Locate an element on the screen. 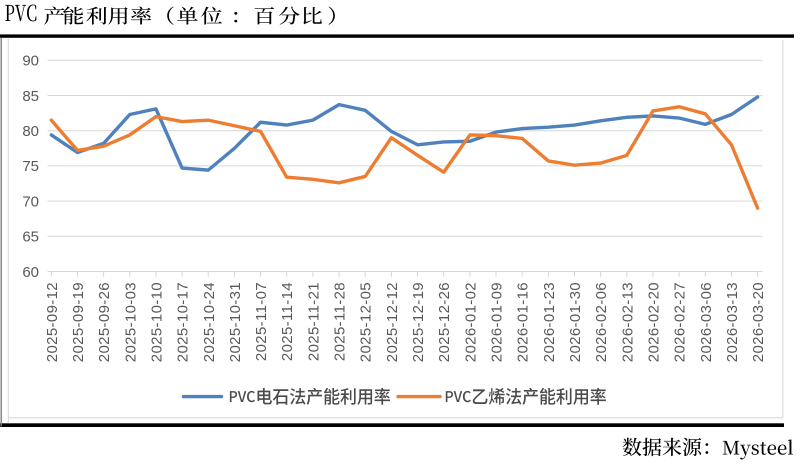 The image size is (800, 469). svg-text: 2025-09-19 is located at coordinates (78, 322).